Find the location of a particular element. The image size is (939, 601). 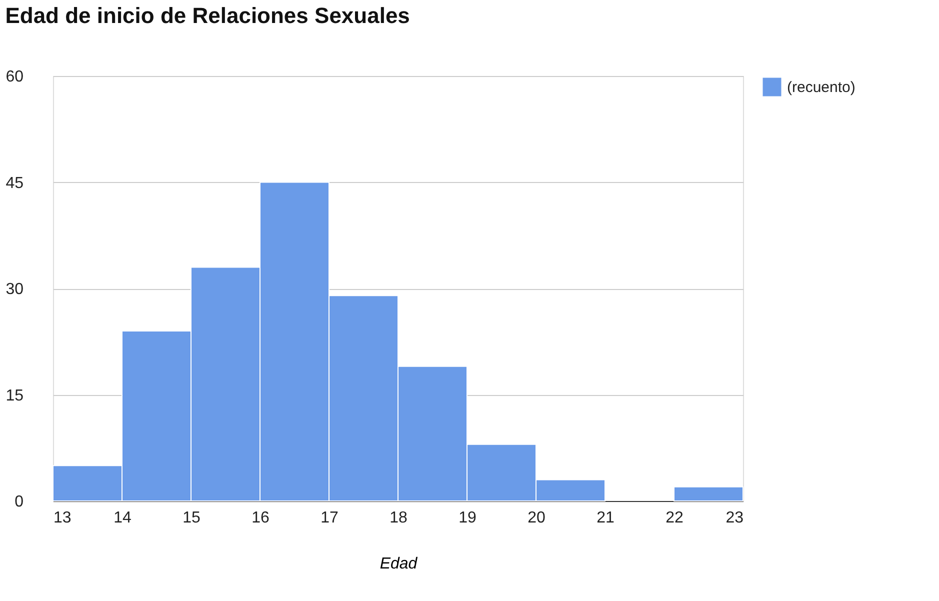

x-tick-label: 14 is located at coordinates (123, 518).